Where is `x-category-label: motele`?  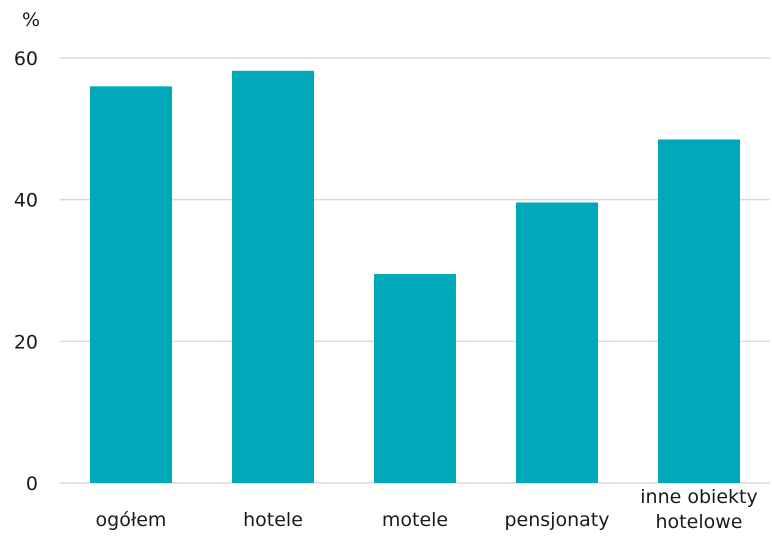 x-category-label: motele is located at coordinates (415, 520).